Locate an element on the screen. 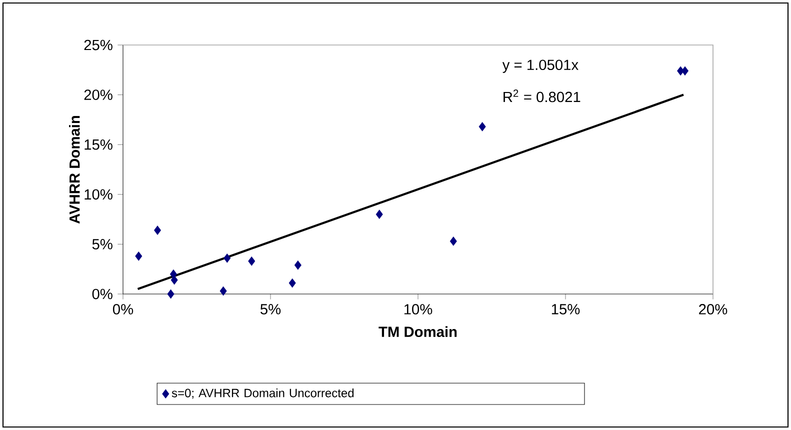 This screenshot has height=430, width=791. x-tick-label: 20% is located at coordinates (713, 309).